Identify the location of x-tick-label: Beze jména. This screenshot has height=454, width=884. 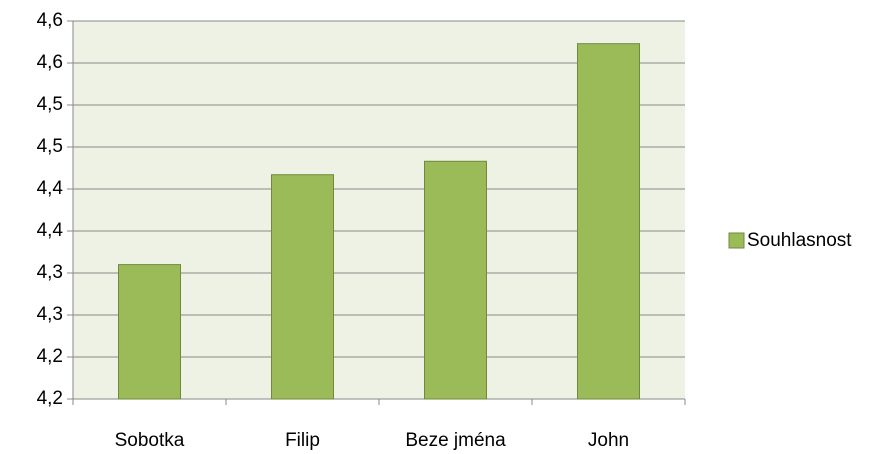
(455, 440).